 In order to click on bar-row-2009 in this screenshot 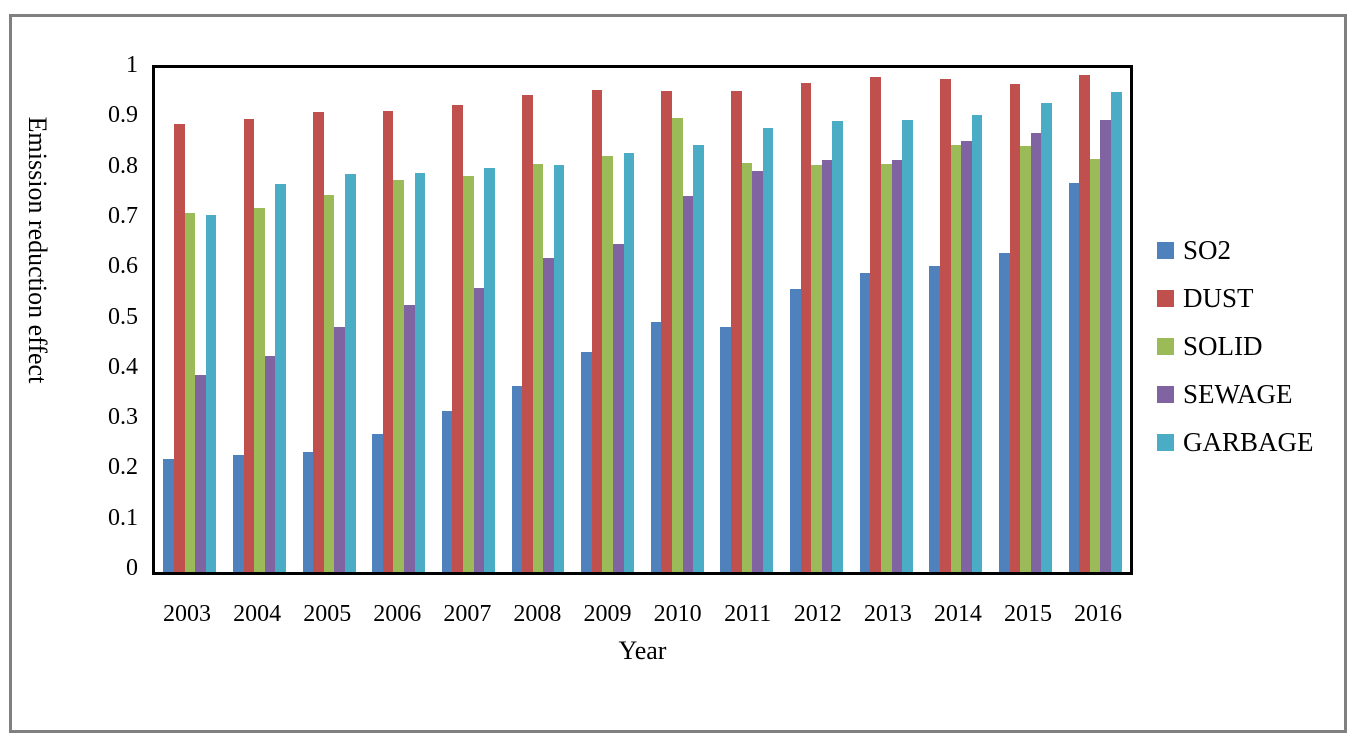, I will do `click(608, 320)`.